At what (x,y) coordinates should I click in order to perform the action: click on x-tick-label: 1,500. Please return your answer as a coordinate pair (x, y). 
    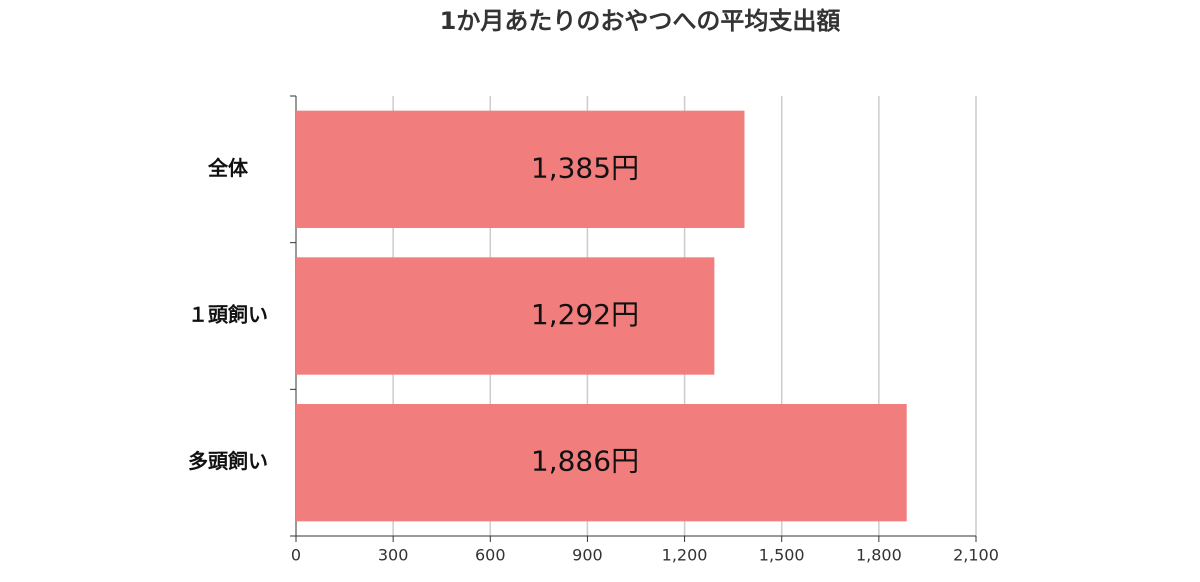
    Looking at the image, I should click on (782, 555).